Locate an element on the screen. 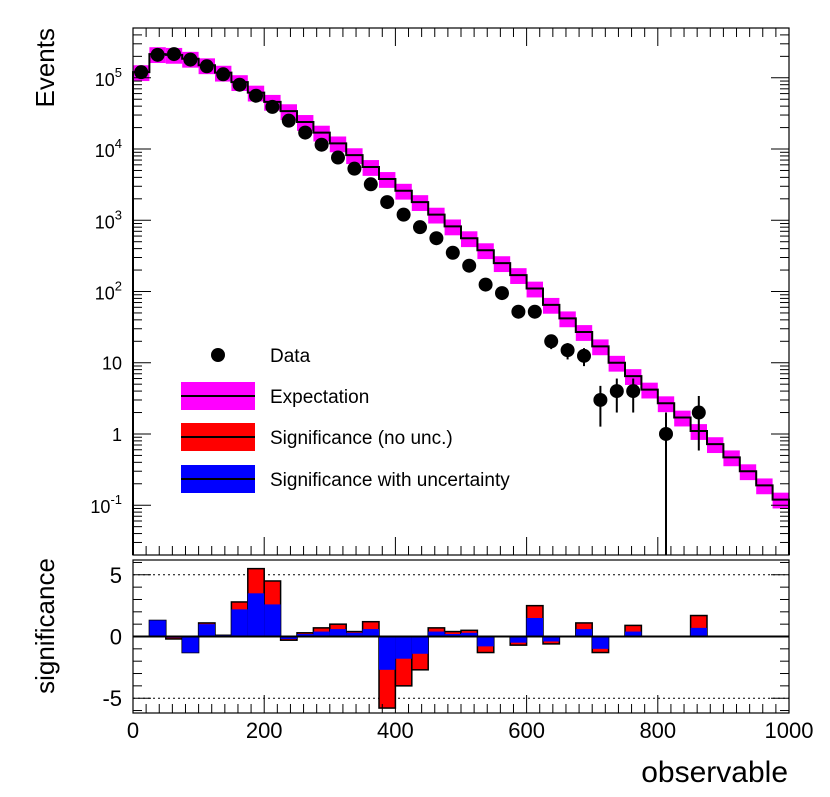  y-tick-label: 10³ is located at coordinates (108, 219).